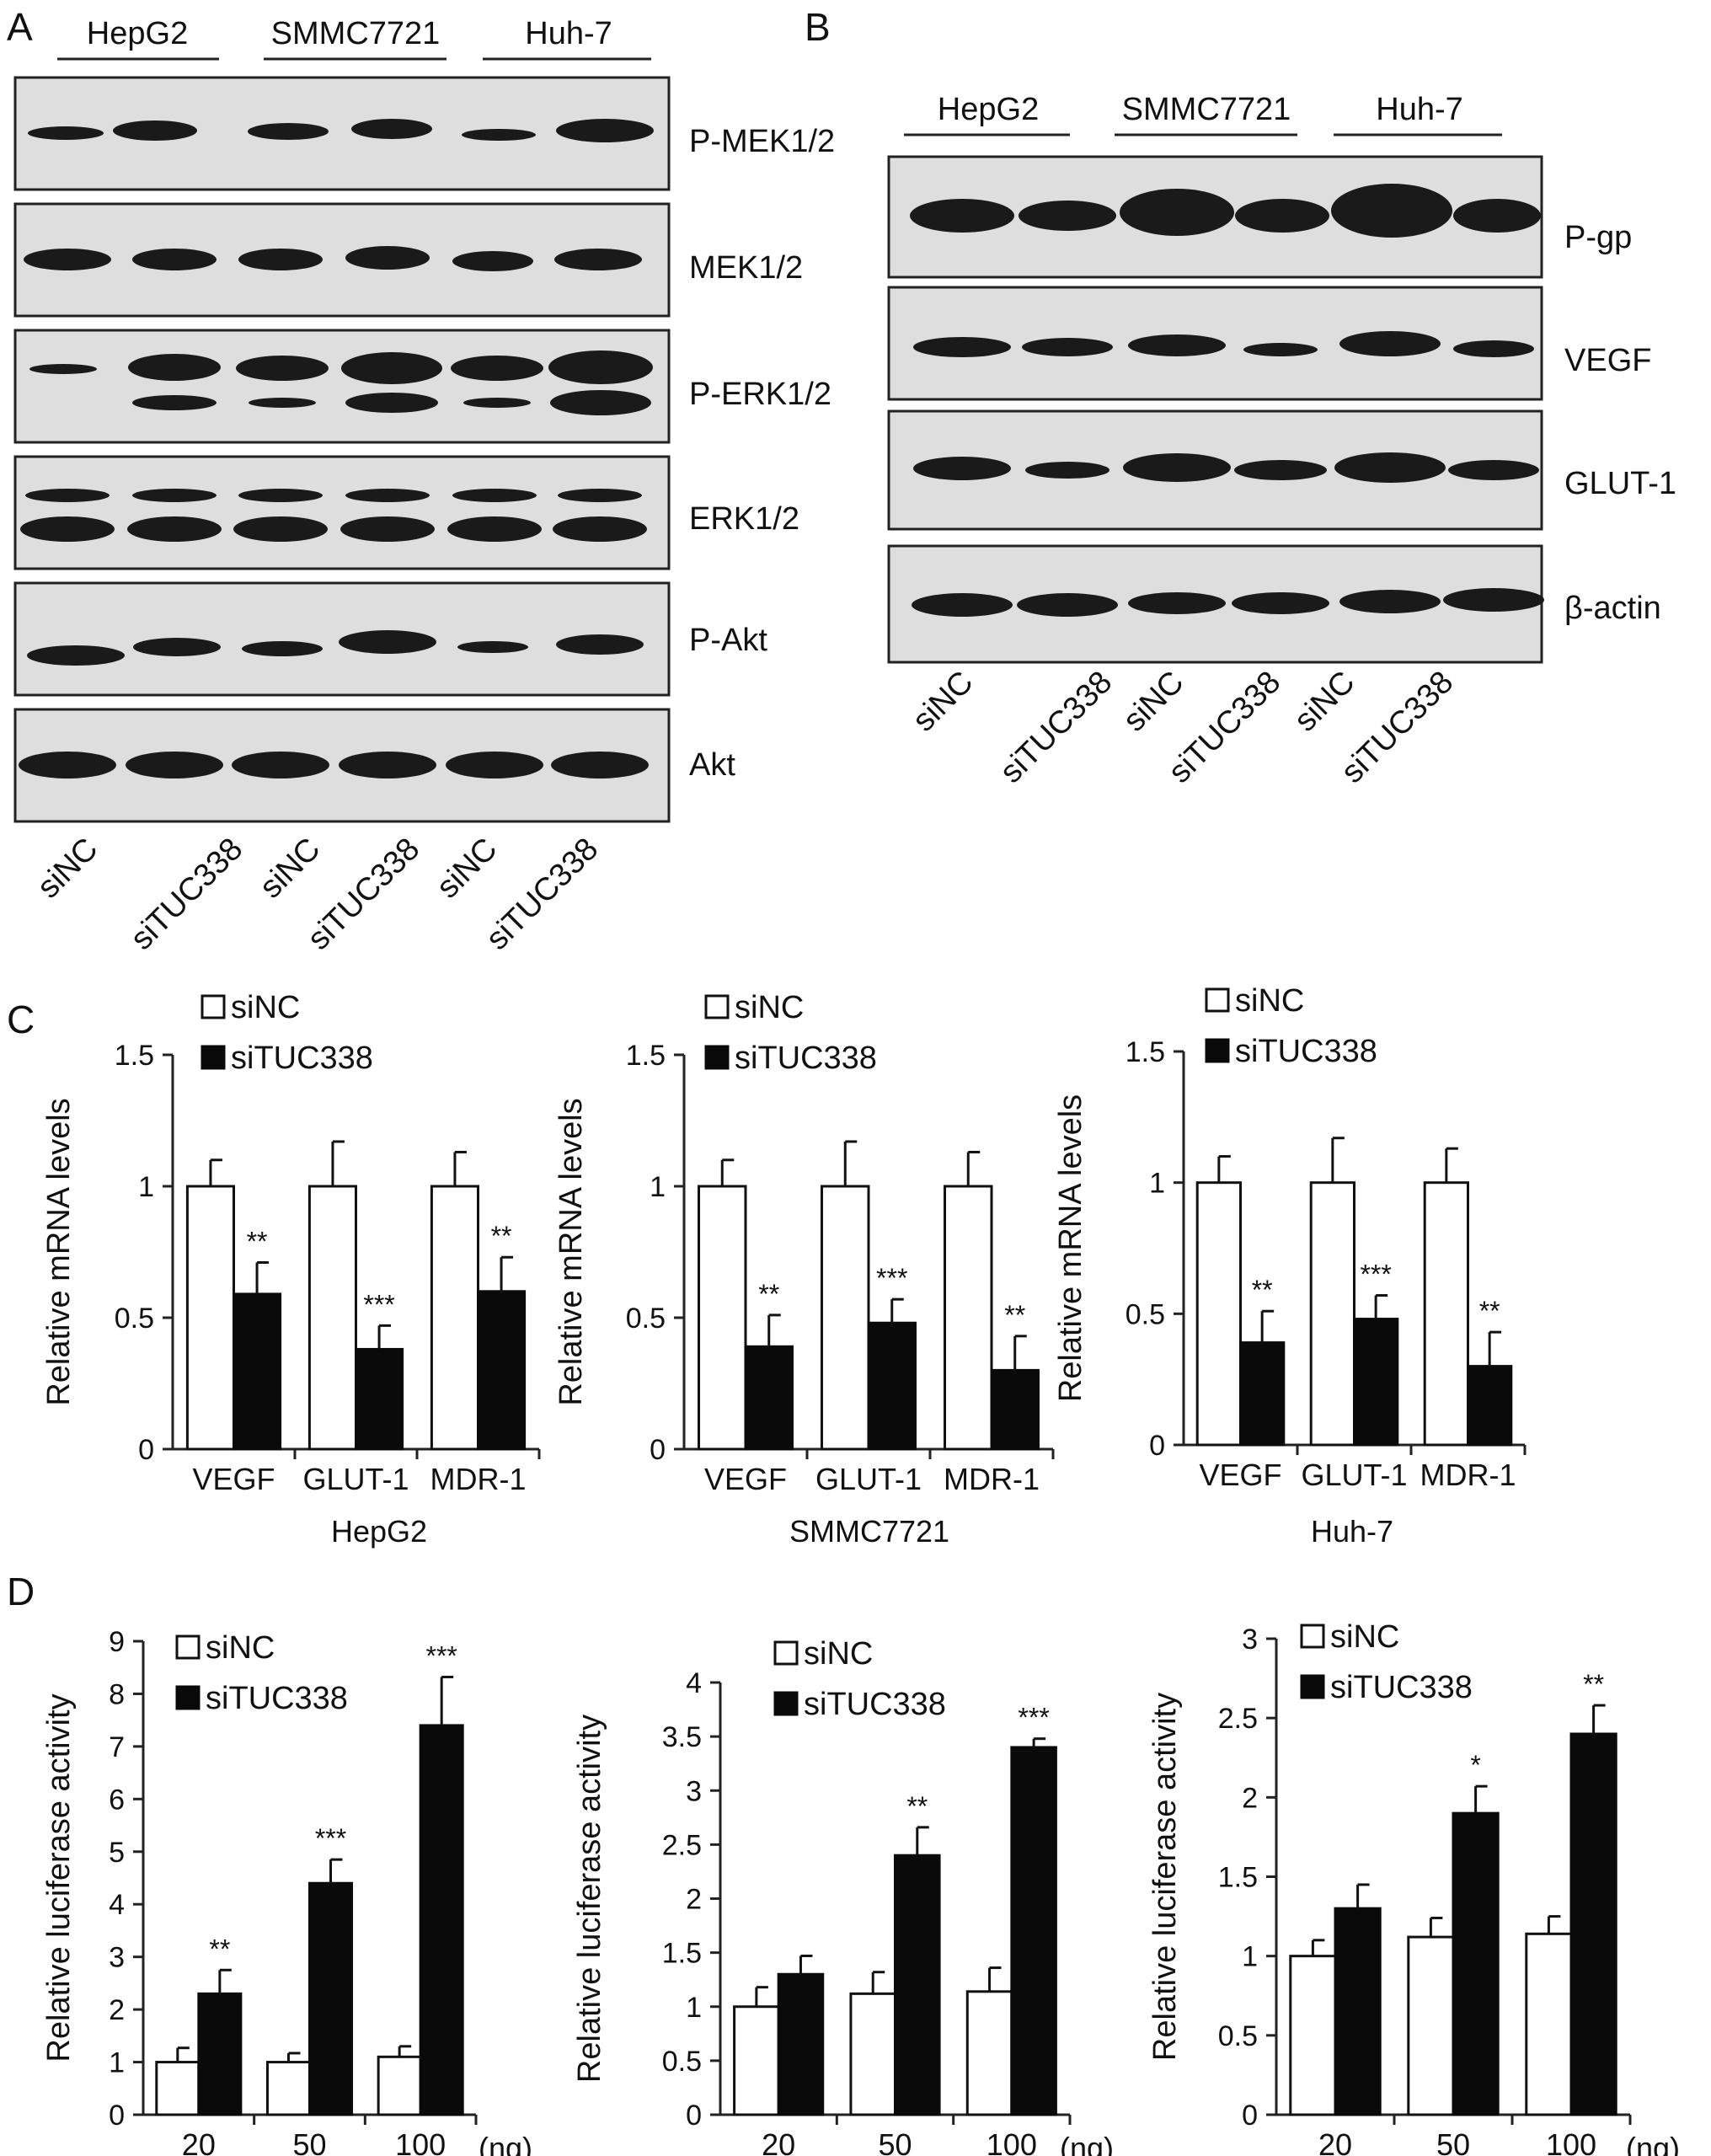 The height and width of the screenshot is (2156, 1711). Describe the element at coordinates (1238, 2036) in the screenshot. I see `chart-6-ytick-label-1: 0.5` at that location.